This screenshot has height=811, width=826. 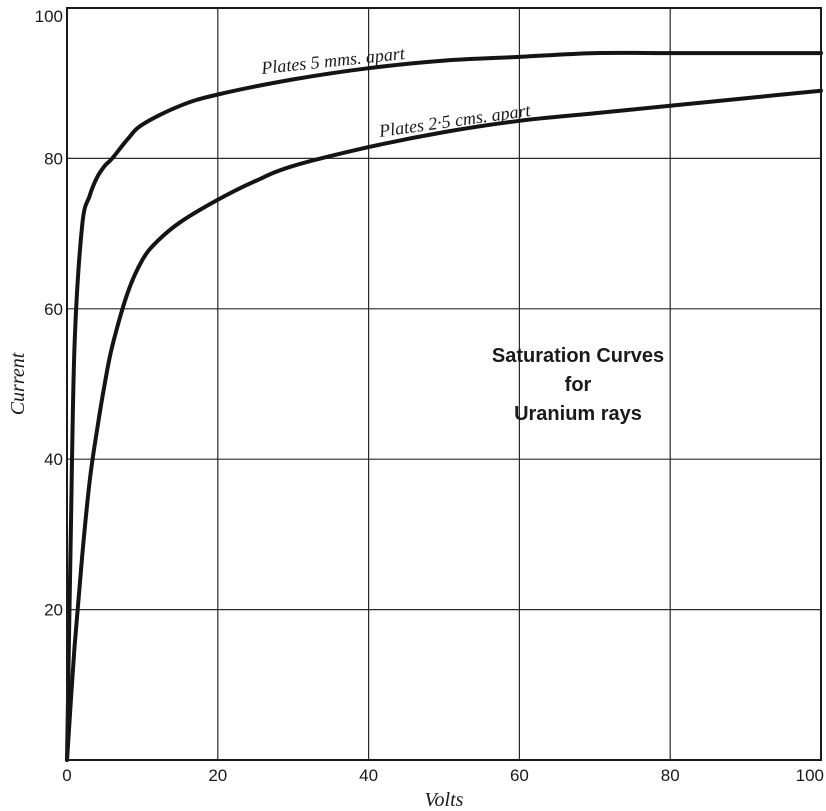 I want to click on y-tick-label: 40, so click(x=53, y=459).